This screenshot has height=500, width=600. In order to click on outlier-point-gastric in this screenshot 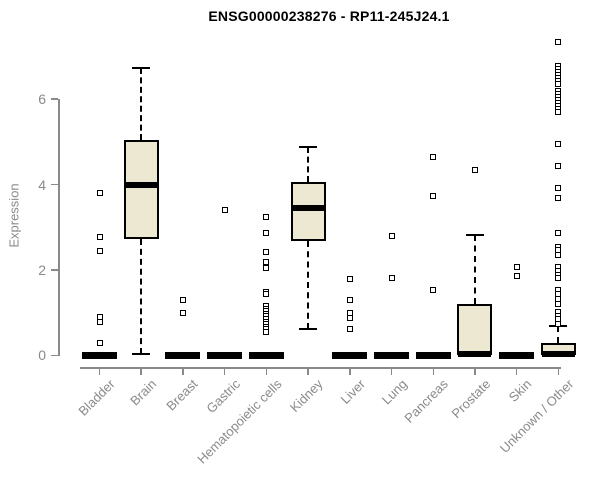, I will do `click(224, 210)`.